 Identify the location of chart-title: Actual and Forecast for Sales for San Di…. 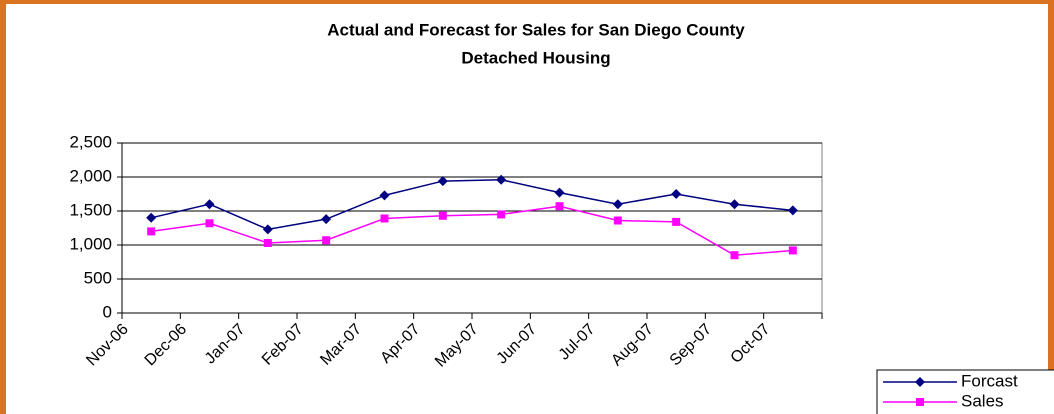
(536, 29).